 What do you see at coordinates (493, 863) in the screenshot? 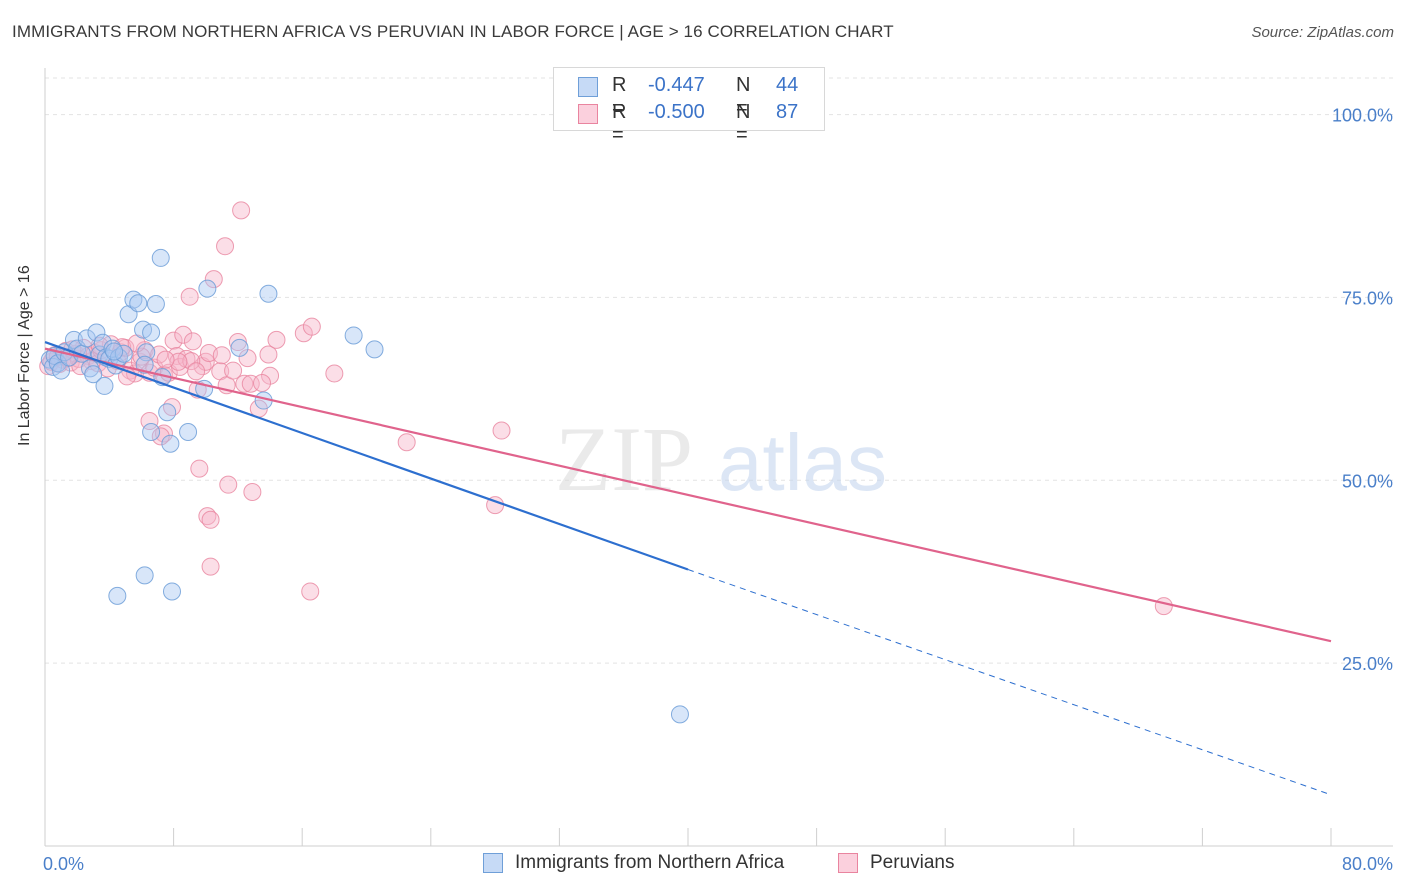
I see `bottom-legend-swatch-northern-africa` at bounding box center [493, 863].